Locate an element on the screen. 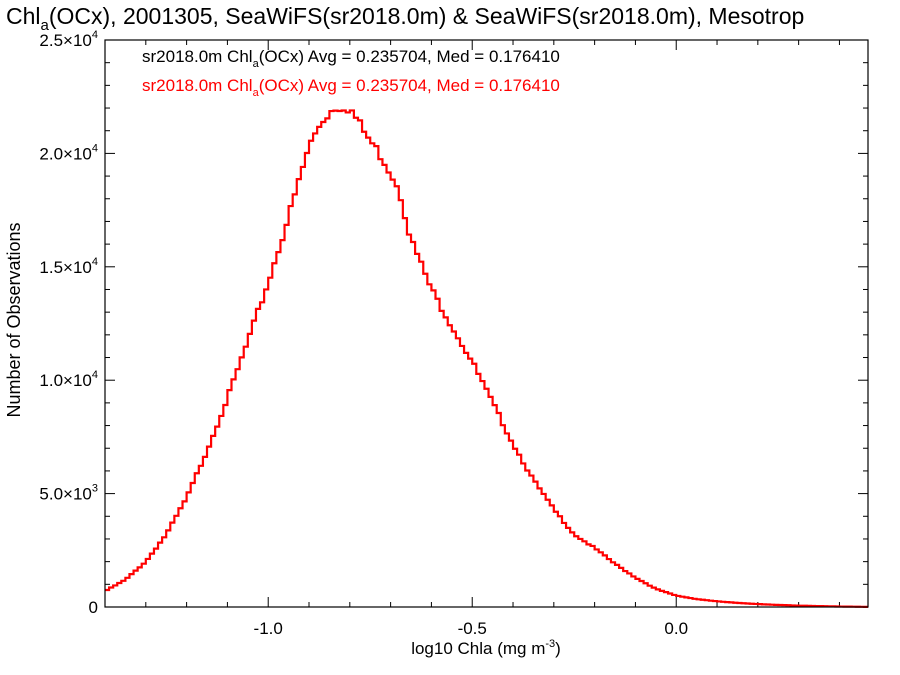 The image size is (900, 675). y-tick-label: 0 is located at coordinates (93, 607).